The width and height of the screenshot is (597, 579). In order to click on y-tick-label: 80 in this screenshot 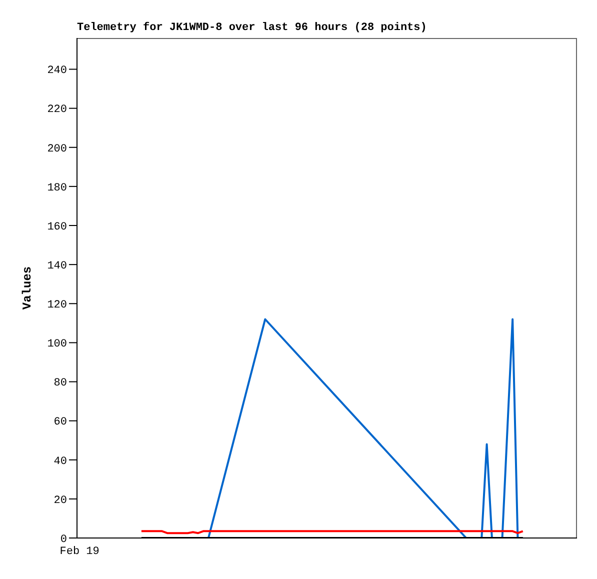, I will do `click(60, 384)`.